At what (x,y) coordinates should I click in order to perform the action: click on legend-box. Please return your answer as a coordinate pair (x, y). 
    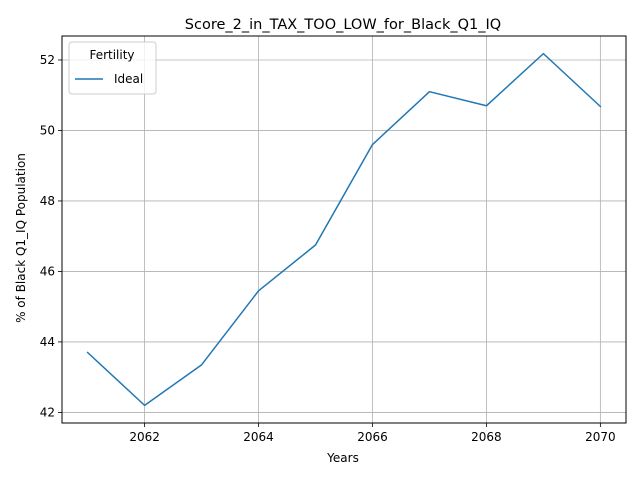
    Looking at the image, I should click on (112, 68).